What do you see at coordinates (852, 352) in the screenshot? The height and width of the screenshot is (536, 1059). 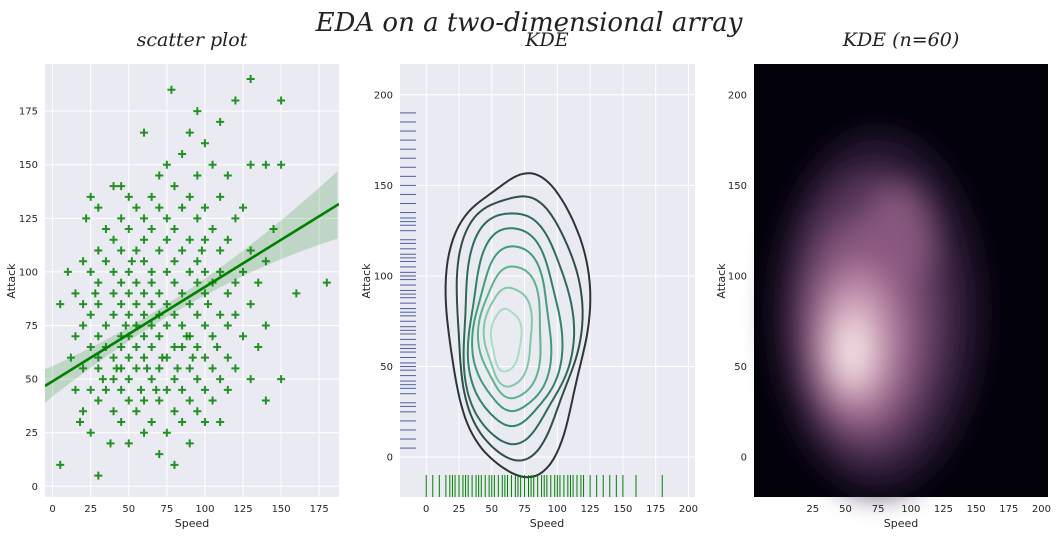 I see `density-blob` at bounding box center [852, 352].